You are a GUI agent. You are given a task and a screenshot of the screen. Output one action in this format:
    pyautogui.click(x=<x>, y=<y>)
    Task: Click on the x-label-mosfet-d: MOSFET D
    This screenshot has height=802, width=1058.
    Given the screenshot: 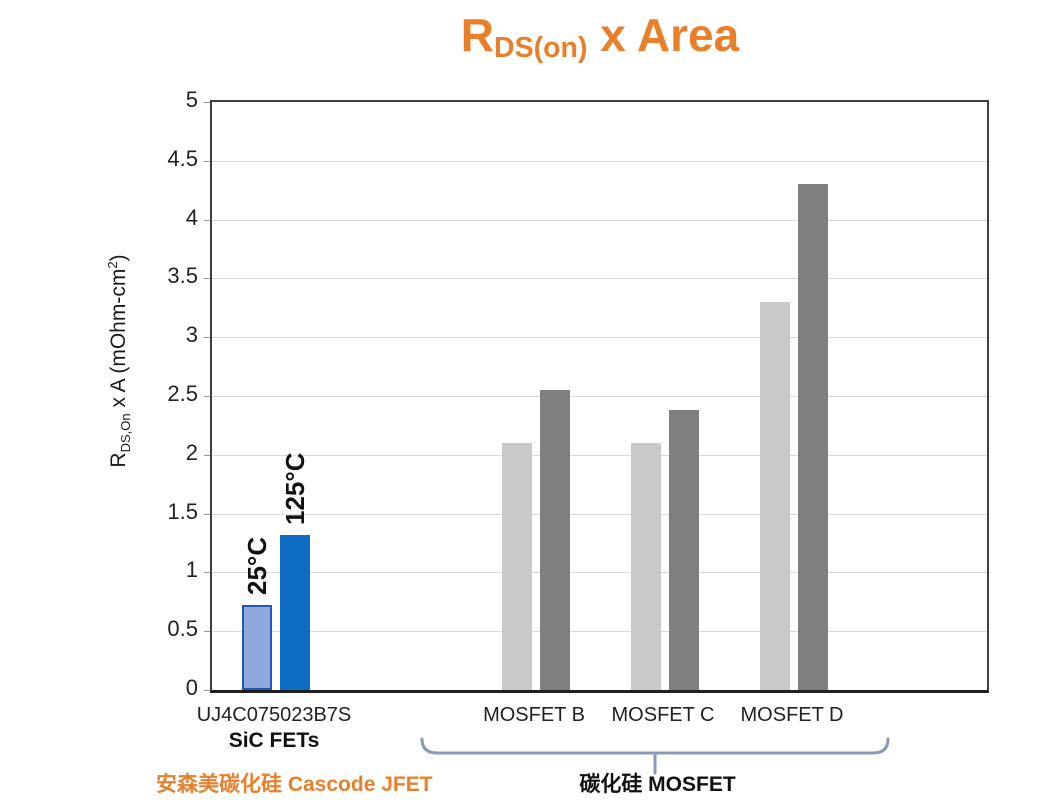 What is the action you would take?
    pyautogui.click(x=792, y=715)
    